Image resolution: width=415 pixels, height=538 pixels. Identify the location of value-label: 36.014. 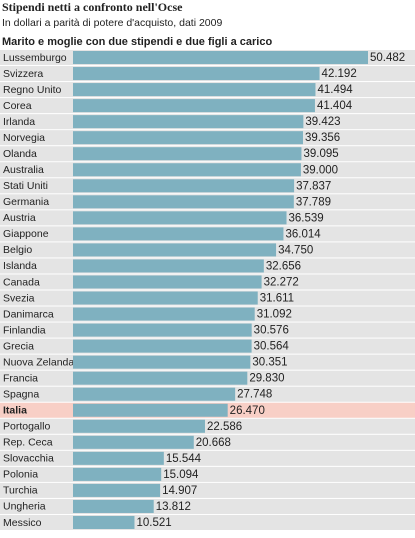
(303, 234).